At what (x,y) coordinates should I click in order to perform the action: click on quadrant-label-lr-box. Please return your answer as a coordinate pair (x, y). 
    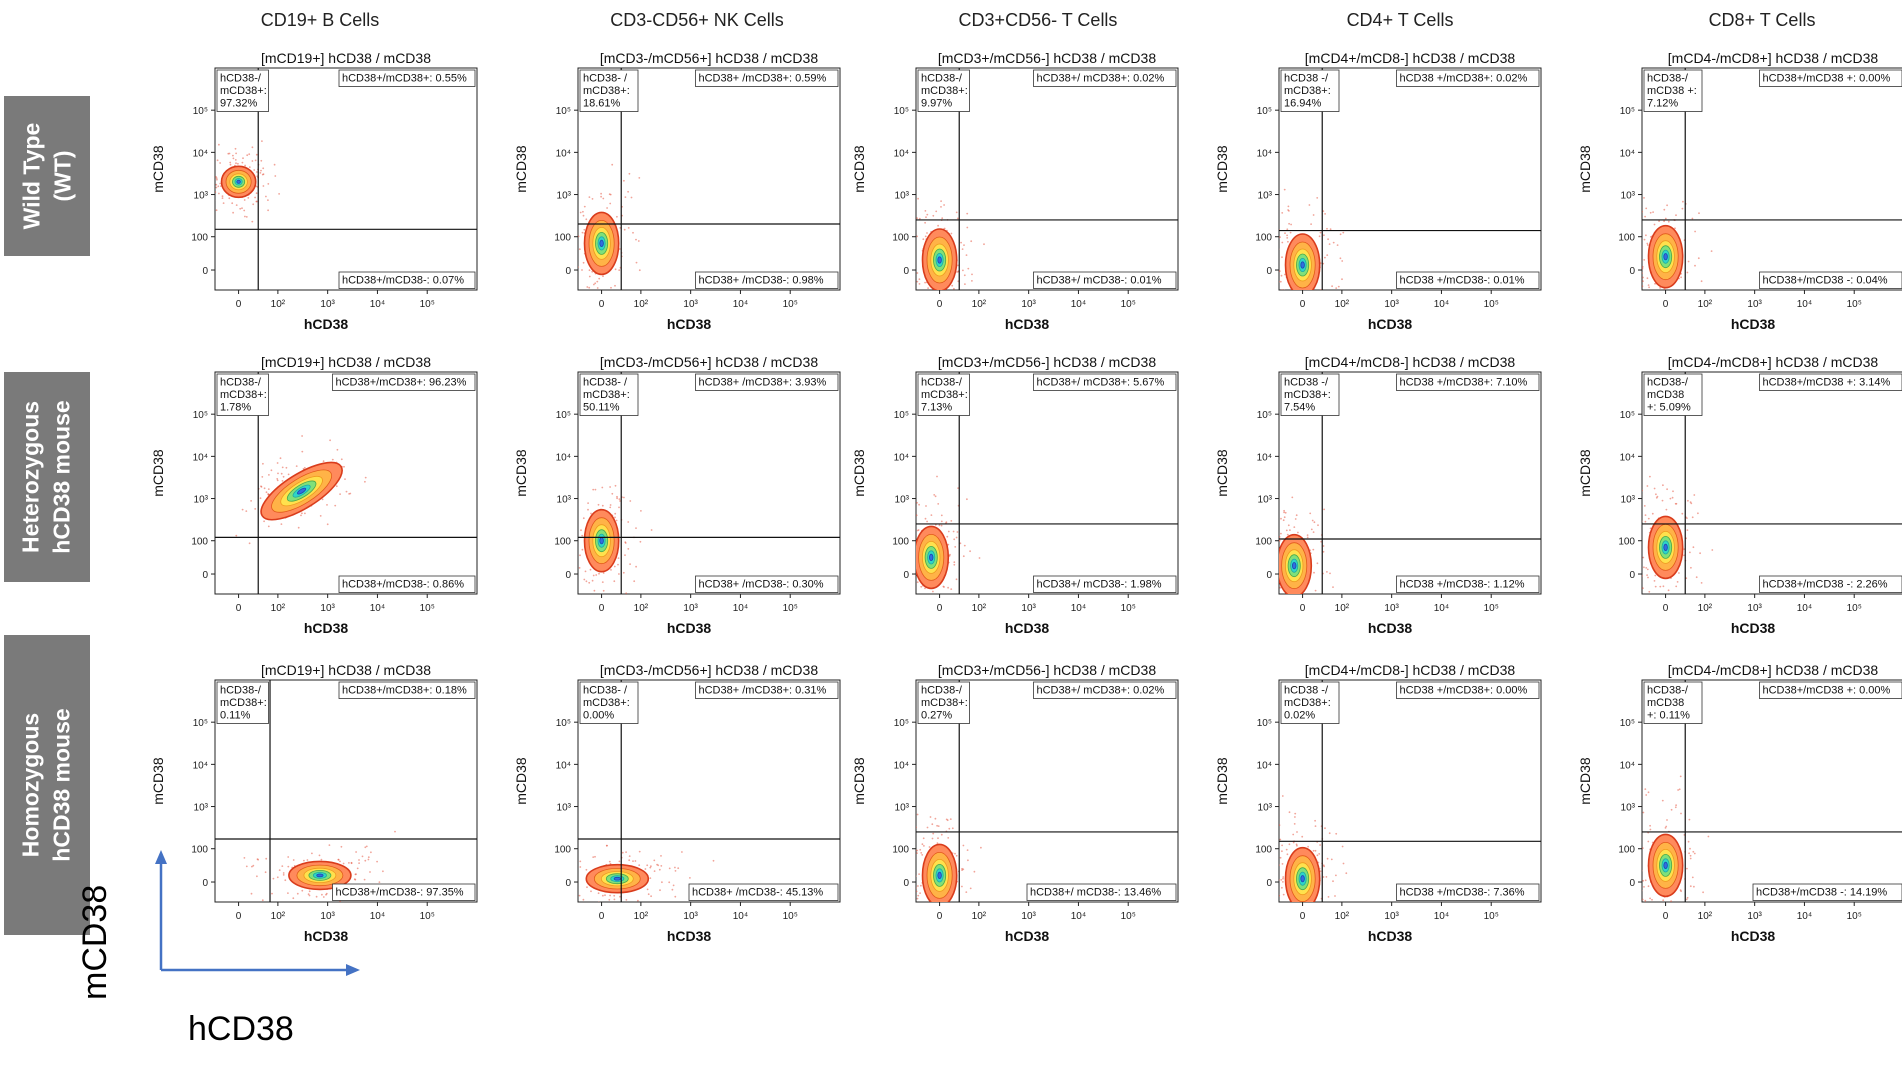
    Looking at the image, I should click on (767, 584).